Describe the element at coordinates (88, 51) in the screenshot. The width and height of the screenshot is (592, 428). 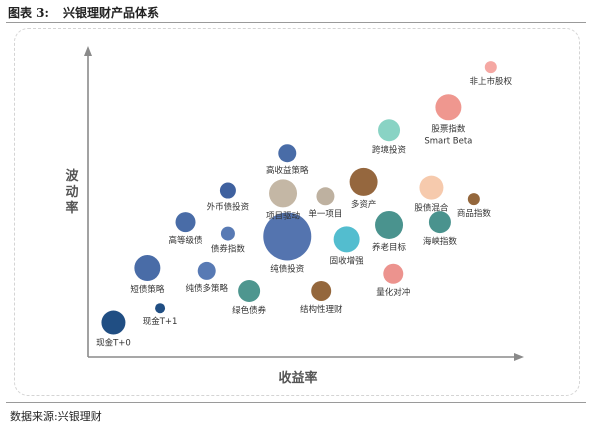
I see `y-axis-arrow` at that location.